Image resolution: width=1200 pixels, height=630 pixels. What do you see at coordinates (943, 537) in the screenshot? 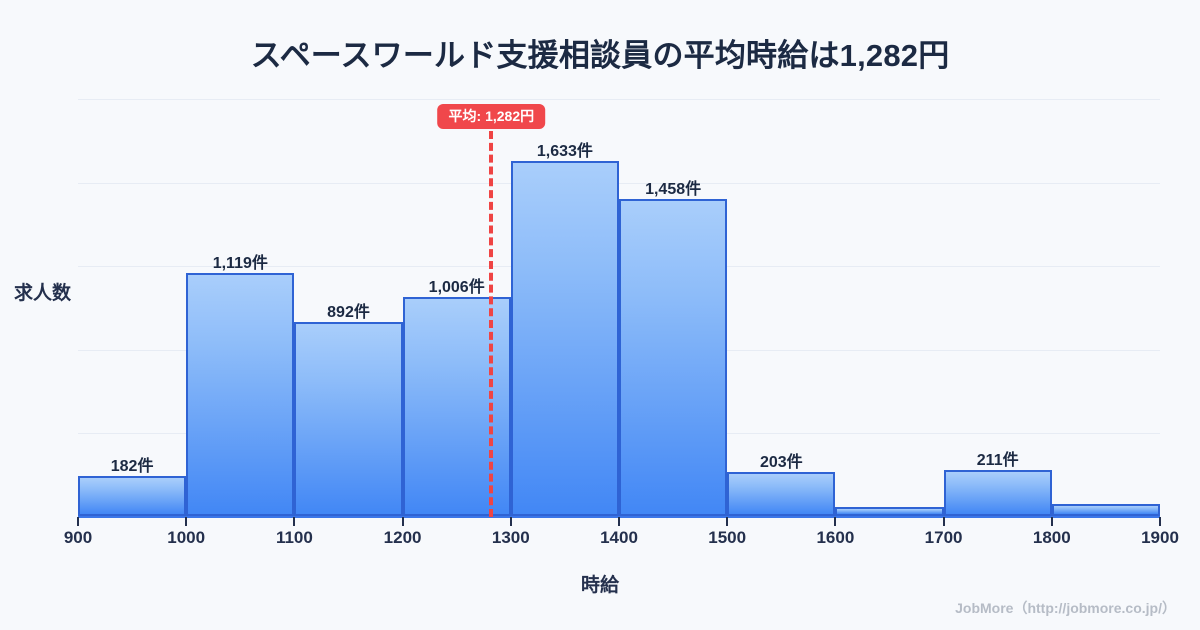
I see `x-axis-tick-label: 1700` at bounding box center [943, 537].